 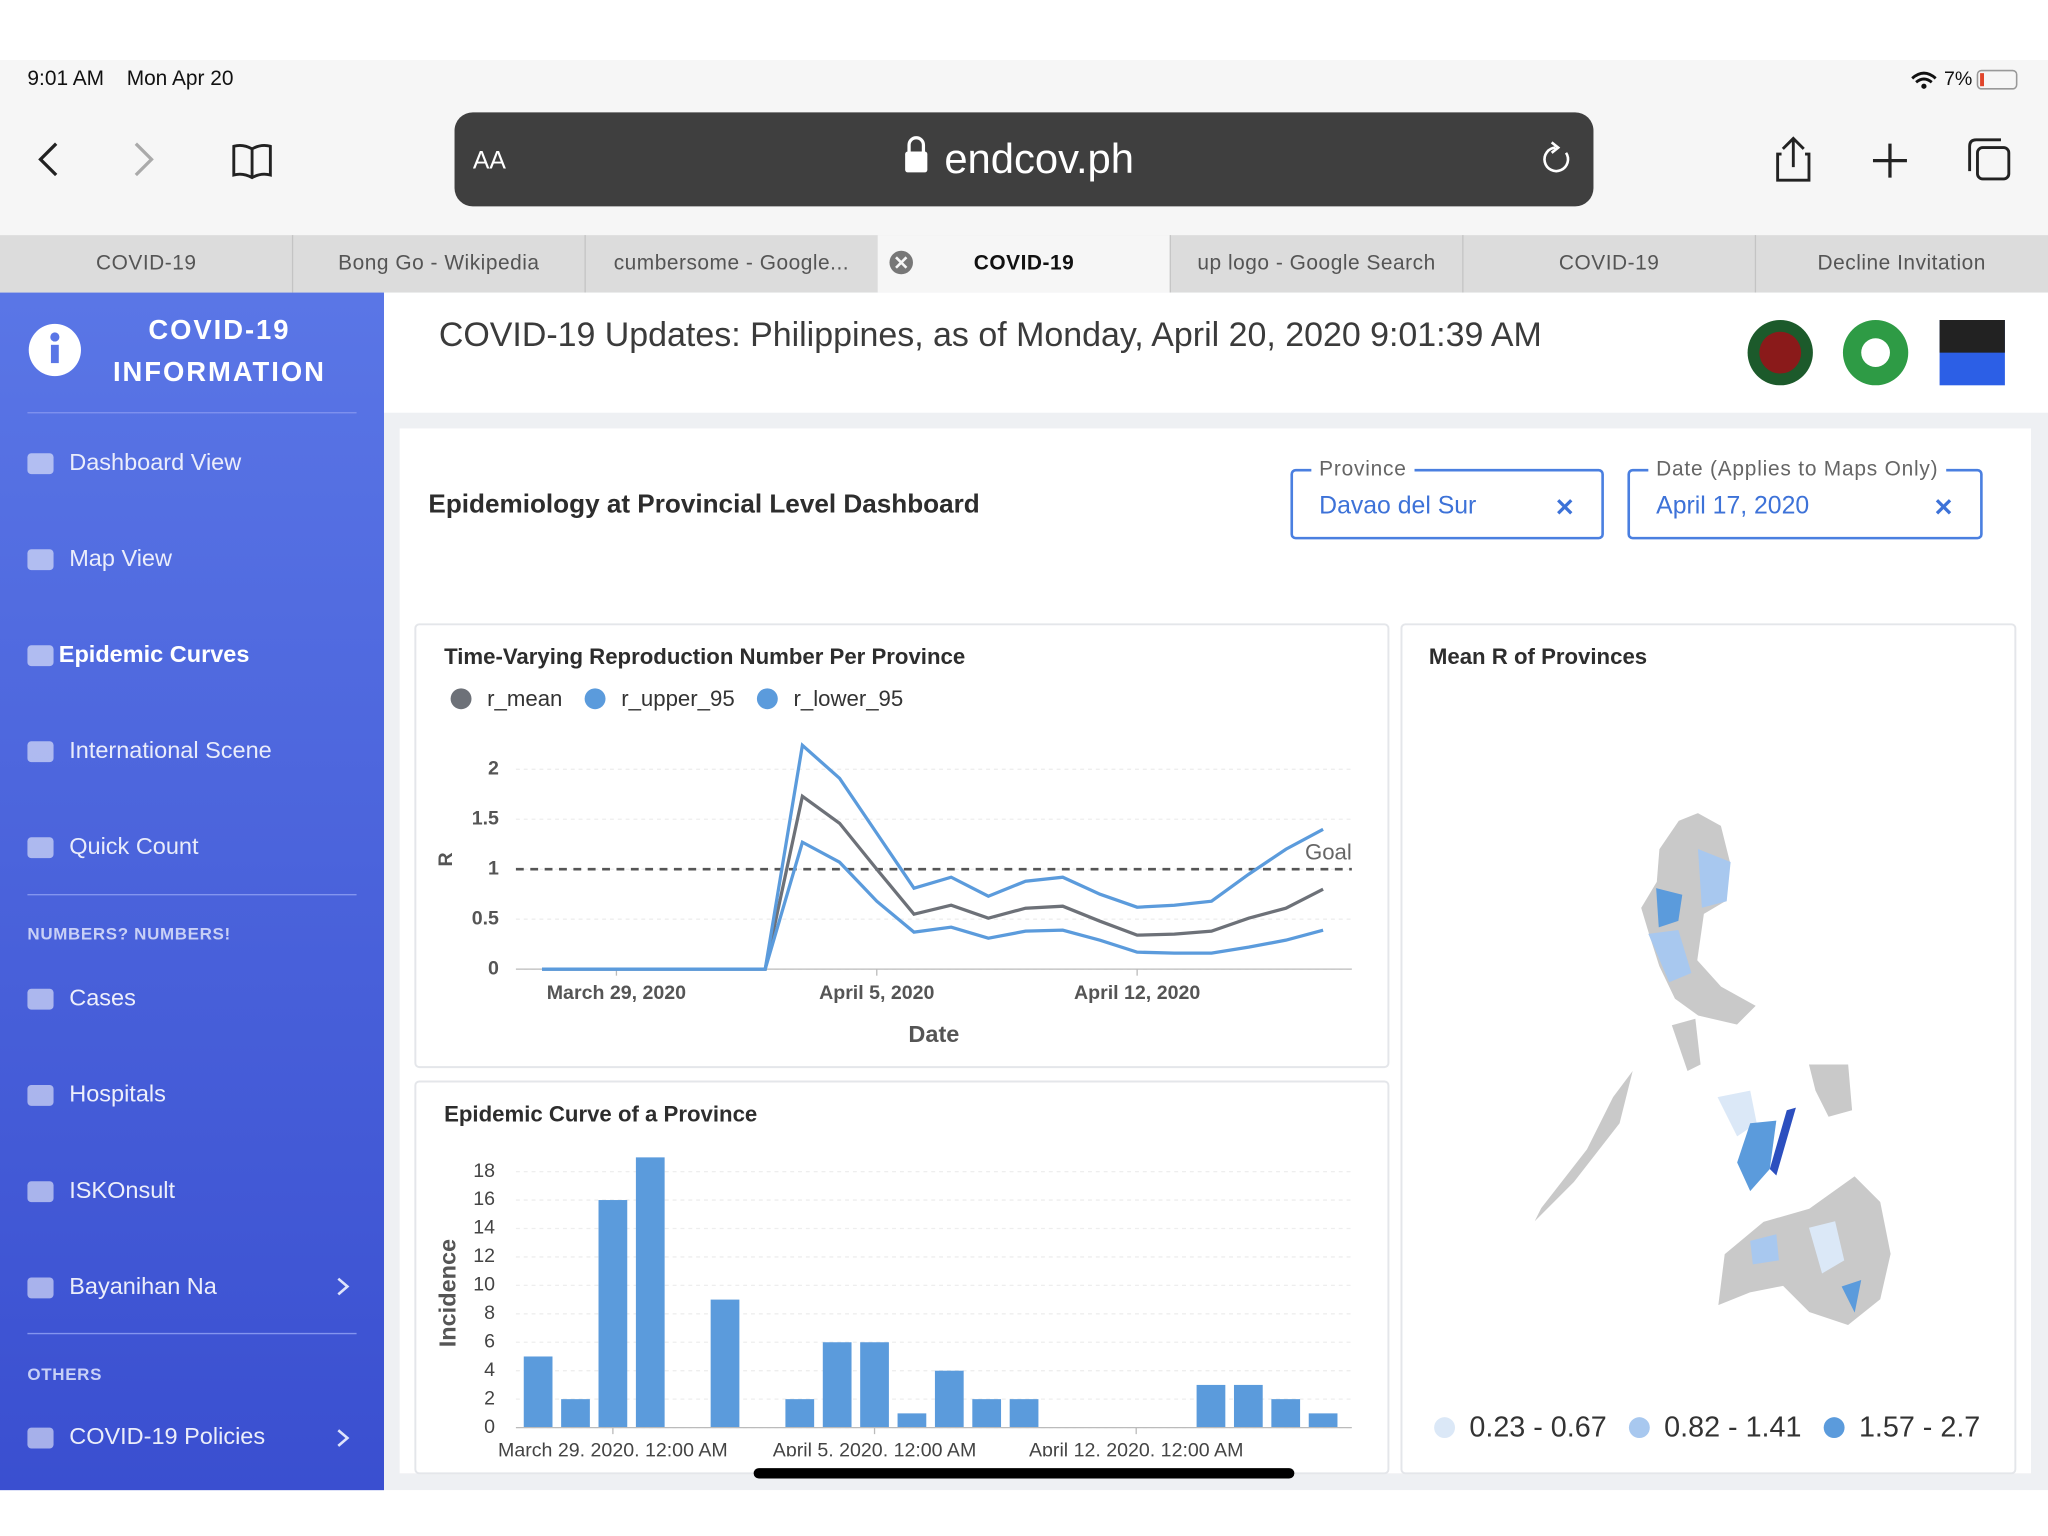 I want to click on nav-item: Bayanihan Na, so click(x=143, y=1286).